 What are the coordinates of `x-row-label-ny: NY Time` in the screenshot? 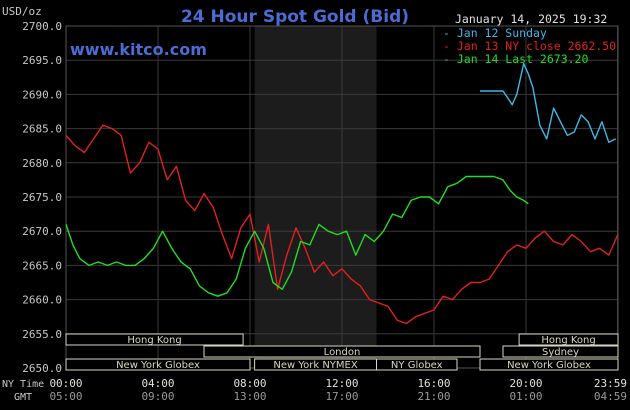 It's located at (23, 384).